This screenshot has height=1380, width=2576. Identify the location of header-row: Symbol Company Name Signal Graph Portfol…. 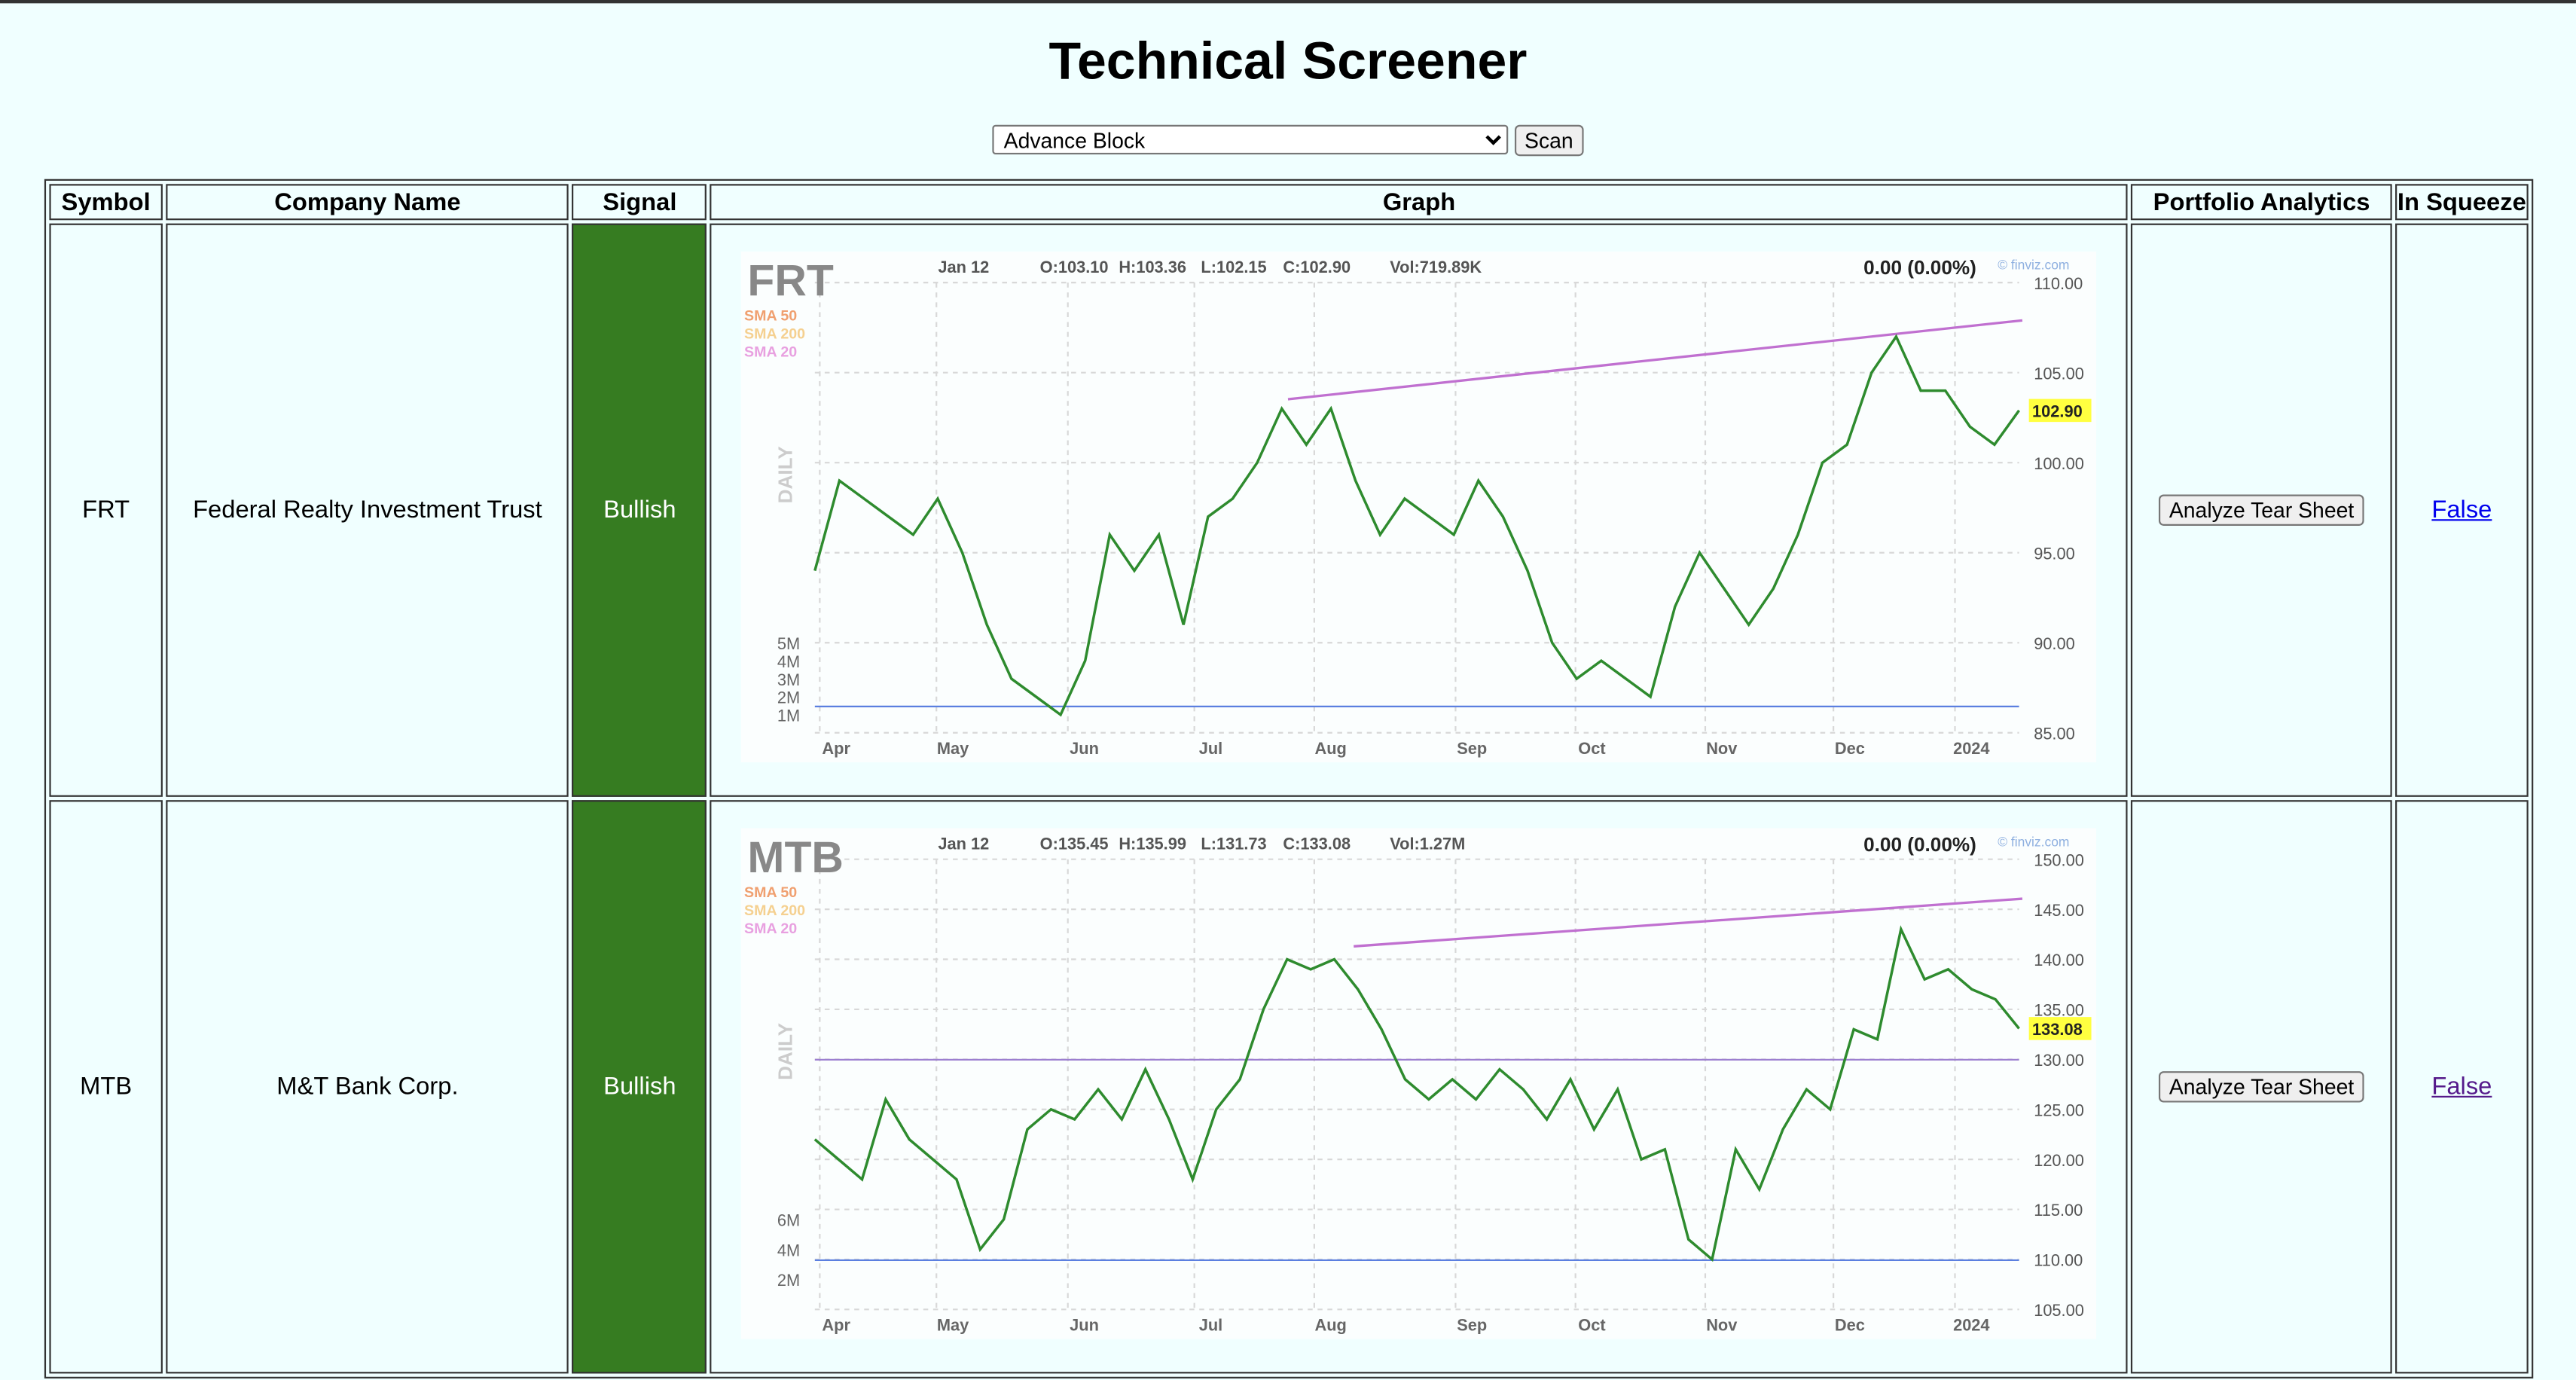
(1289, 203).